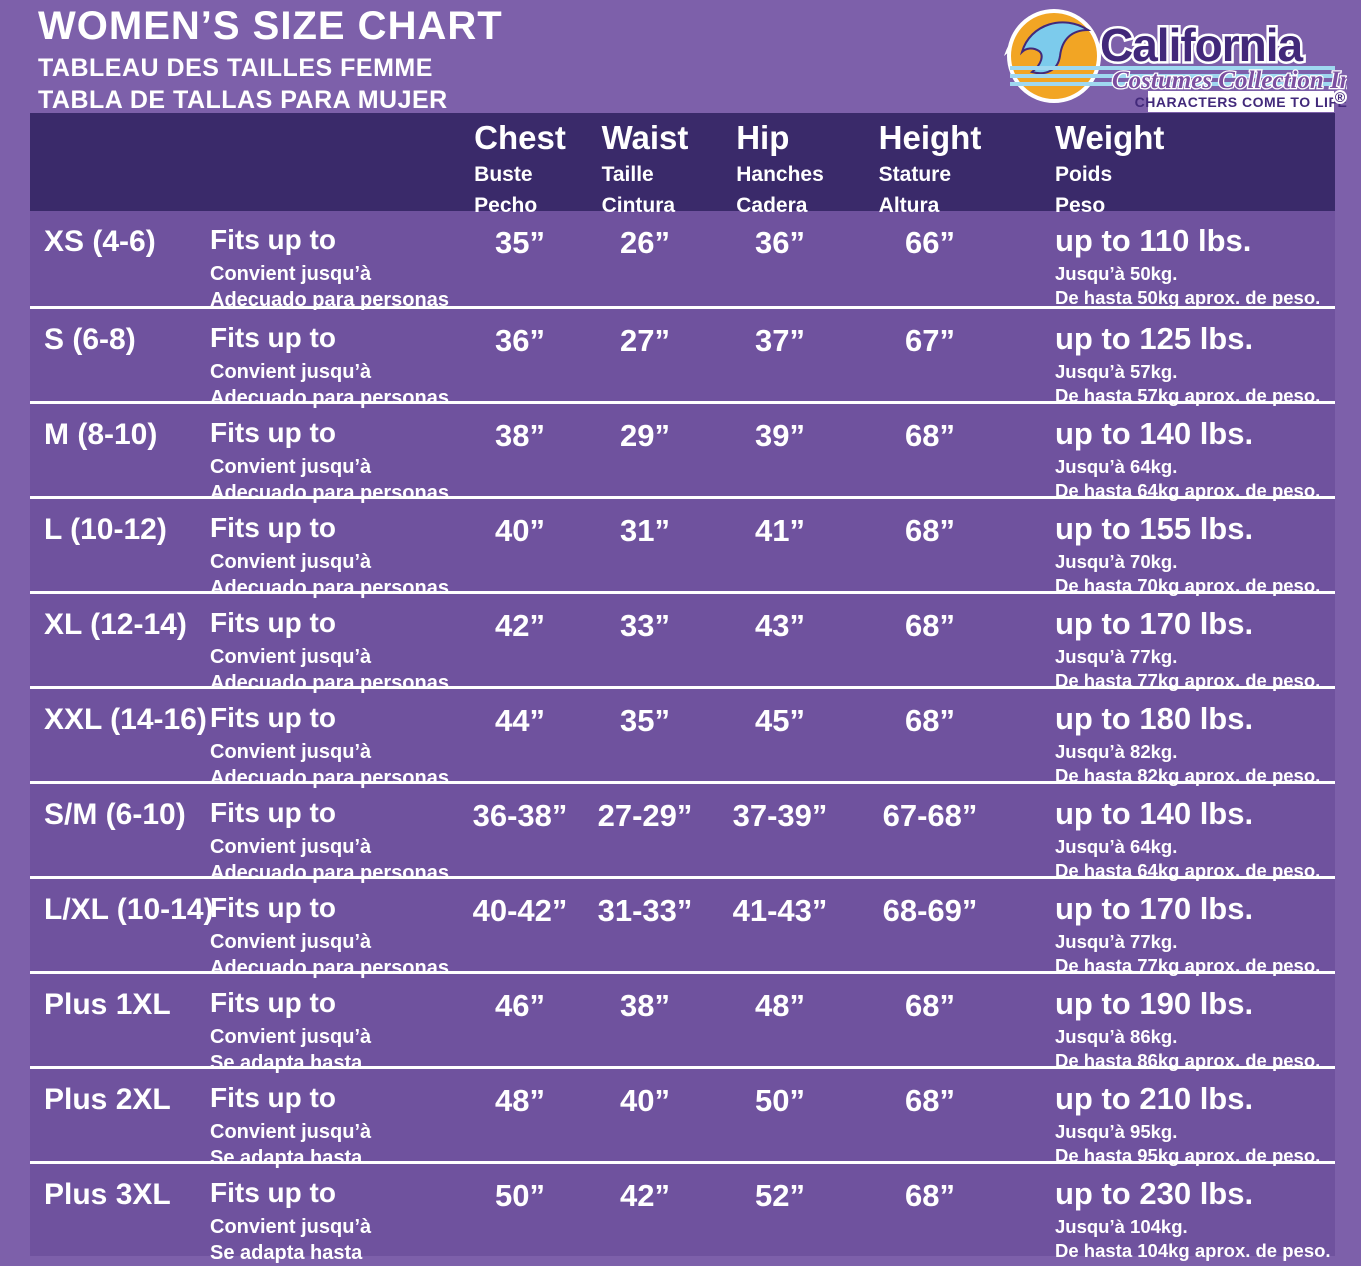  What do you see at coordinates (1154, 718) in the screenshot?
I see `weight-lbs: up to 180 lbs.` at bounding box center [1154, 718].